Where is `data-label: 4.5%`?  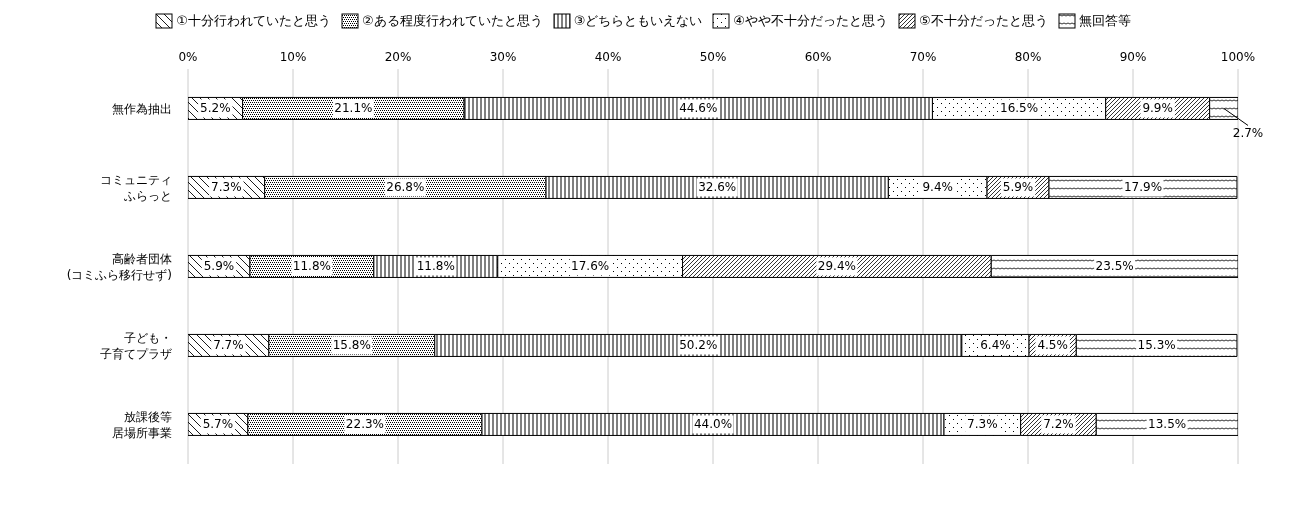 data-label: 4.5% is located at coordinates (1052, 345).